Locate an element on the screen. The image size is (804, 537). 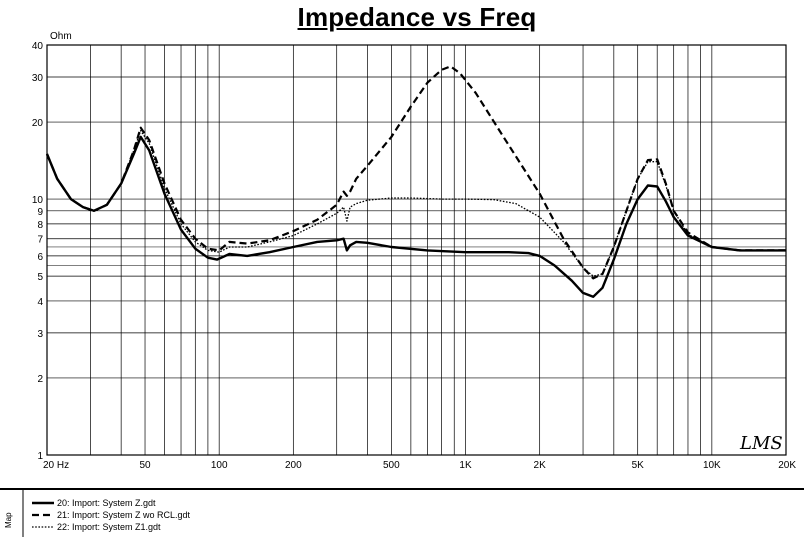
x-tick-label: 500 is located at coordinates (391, 465).